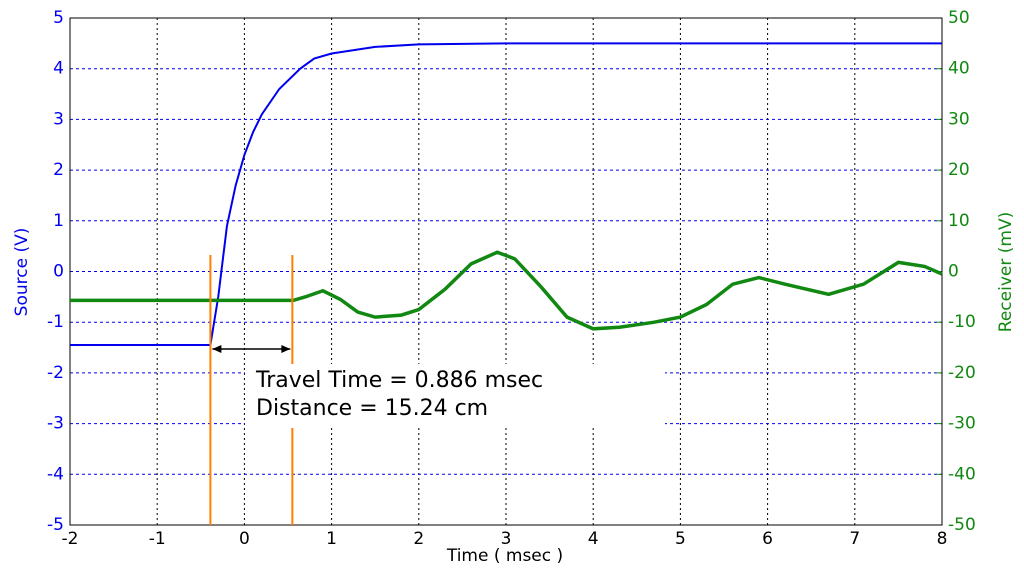 The width and height of the screenshot is (1024, 587). I want to click on annotation: Distance = 15.24 cm, so click(372, 408).